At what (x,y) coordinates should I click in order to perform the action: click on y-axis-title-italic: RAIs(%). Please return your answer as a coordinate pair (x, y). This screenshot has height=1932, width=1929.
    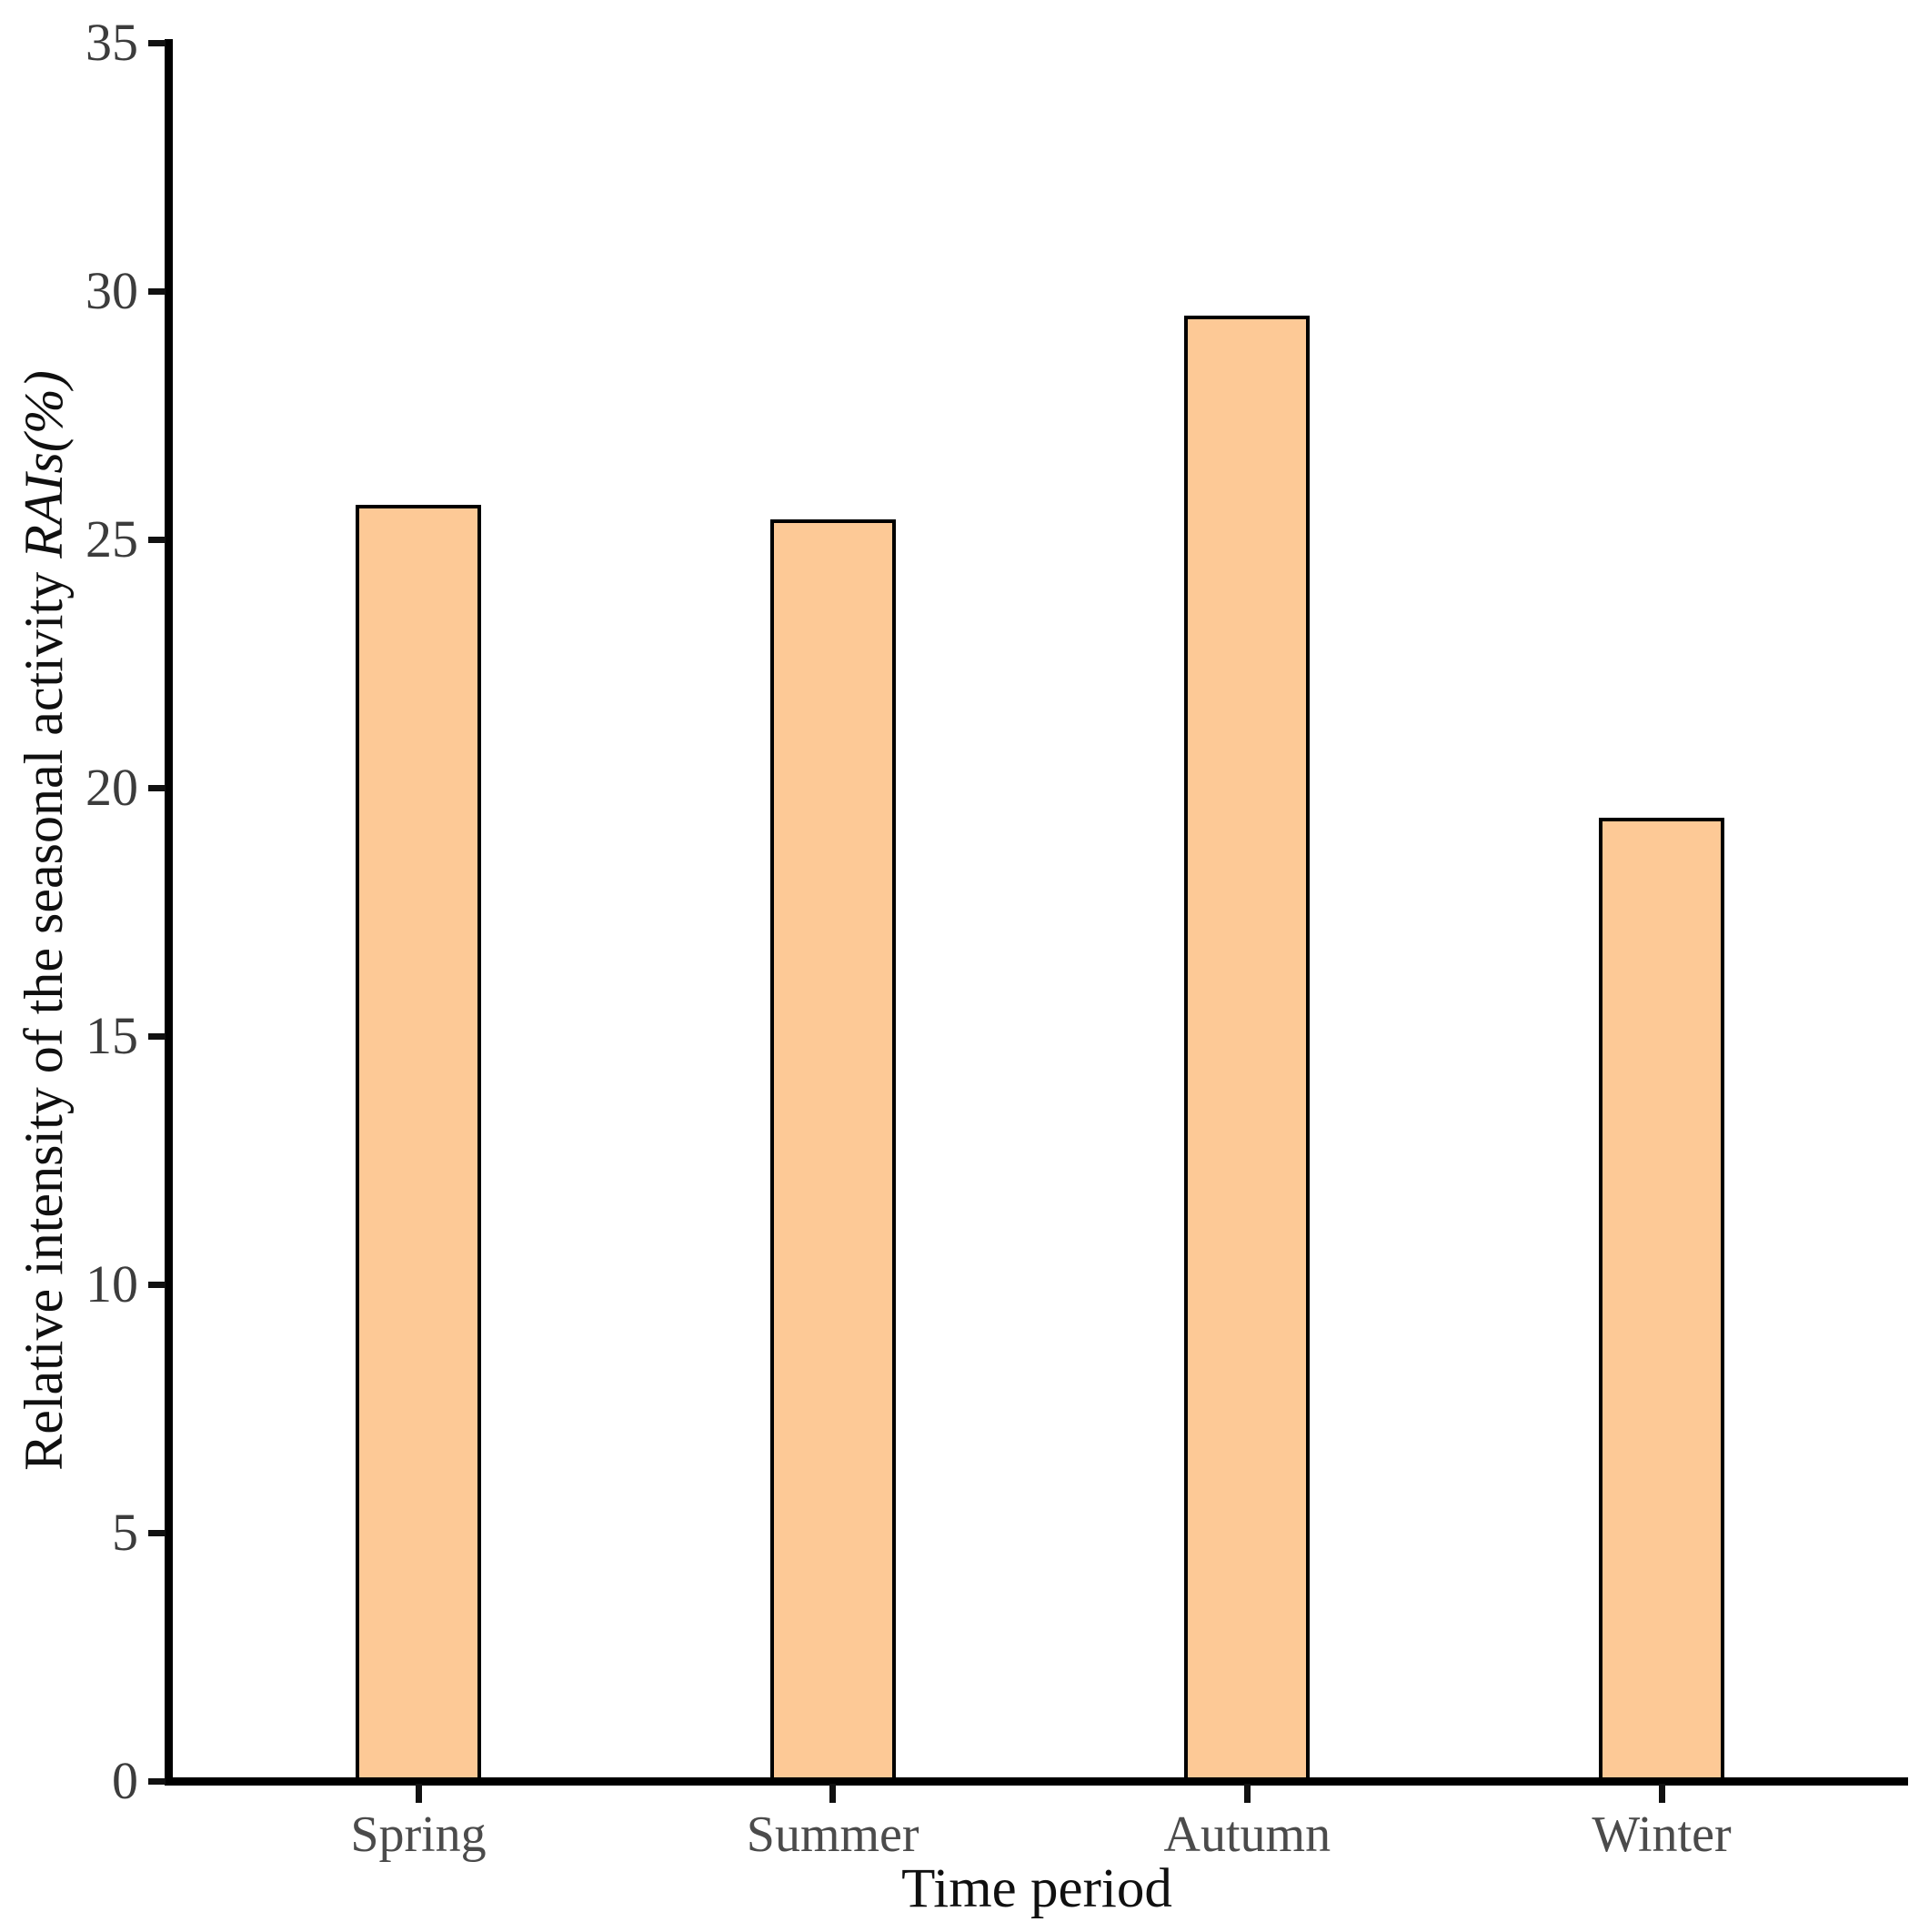
    Looking at the image, I should click on (44, 464).